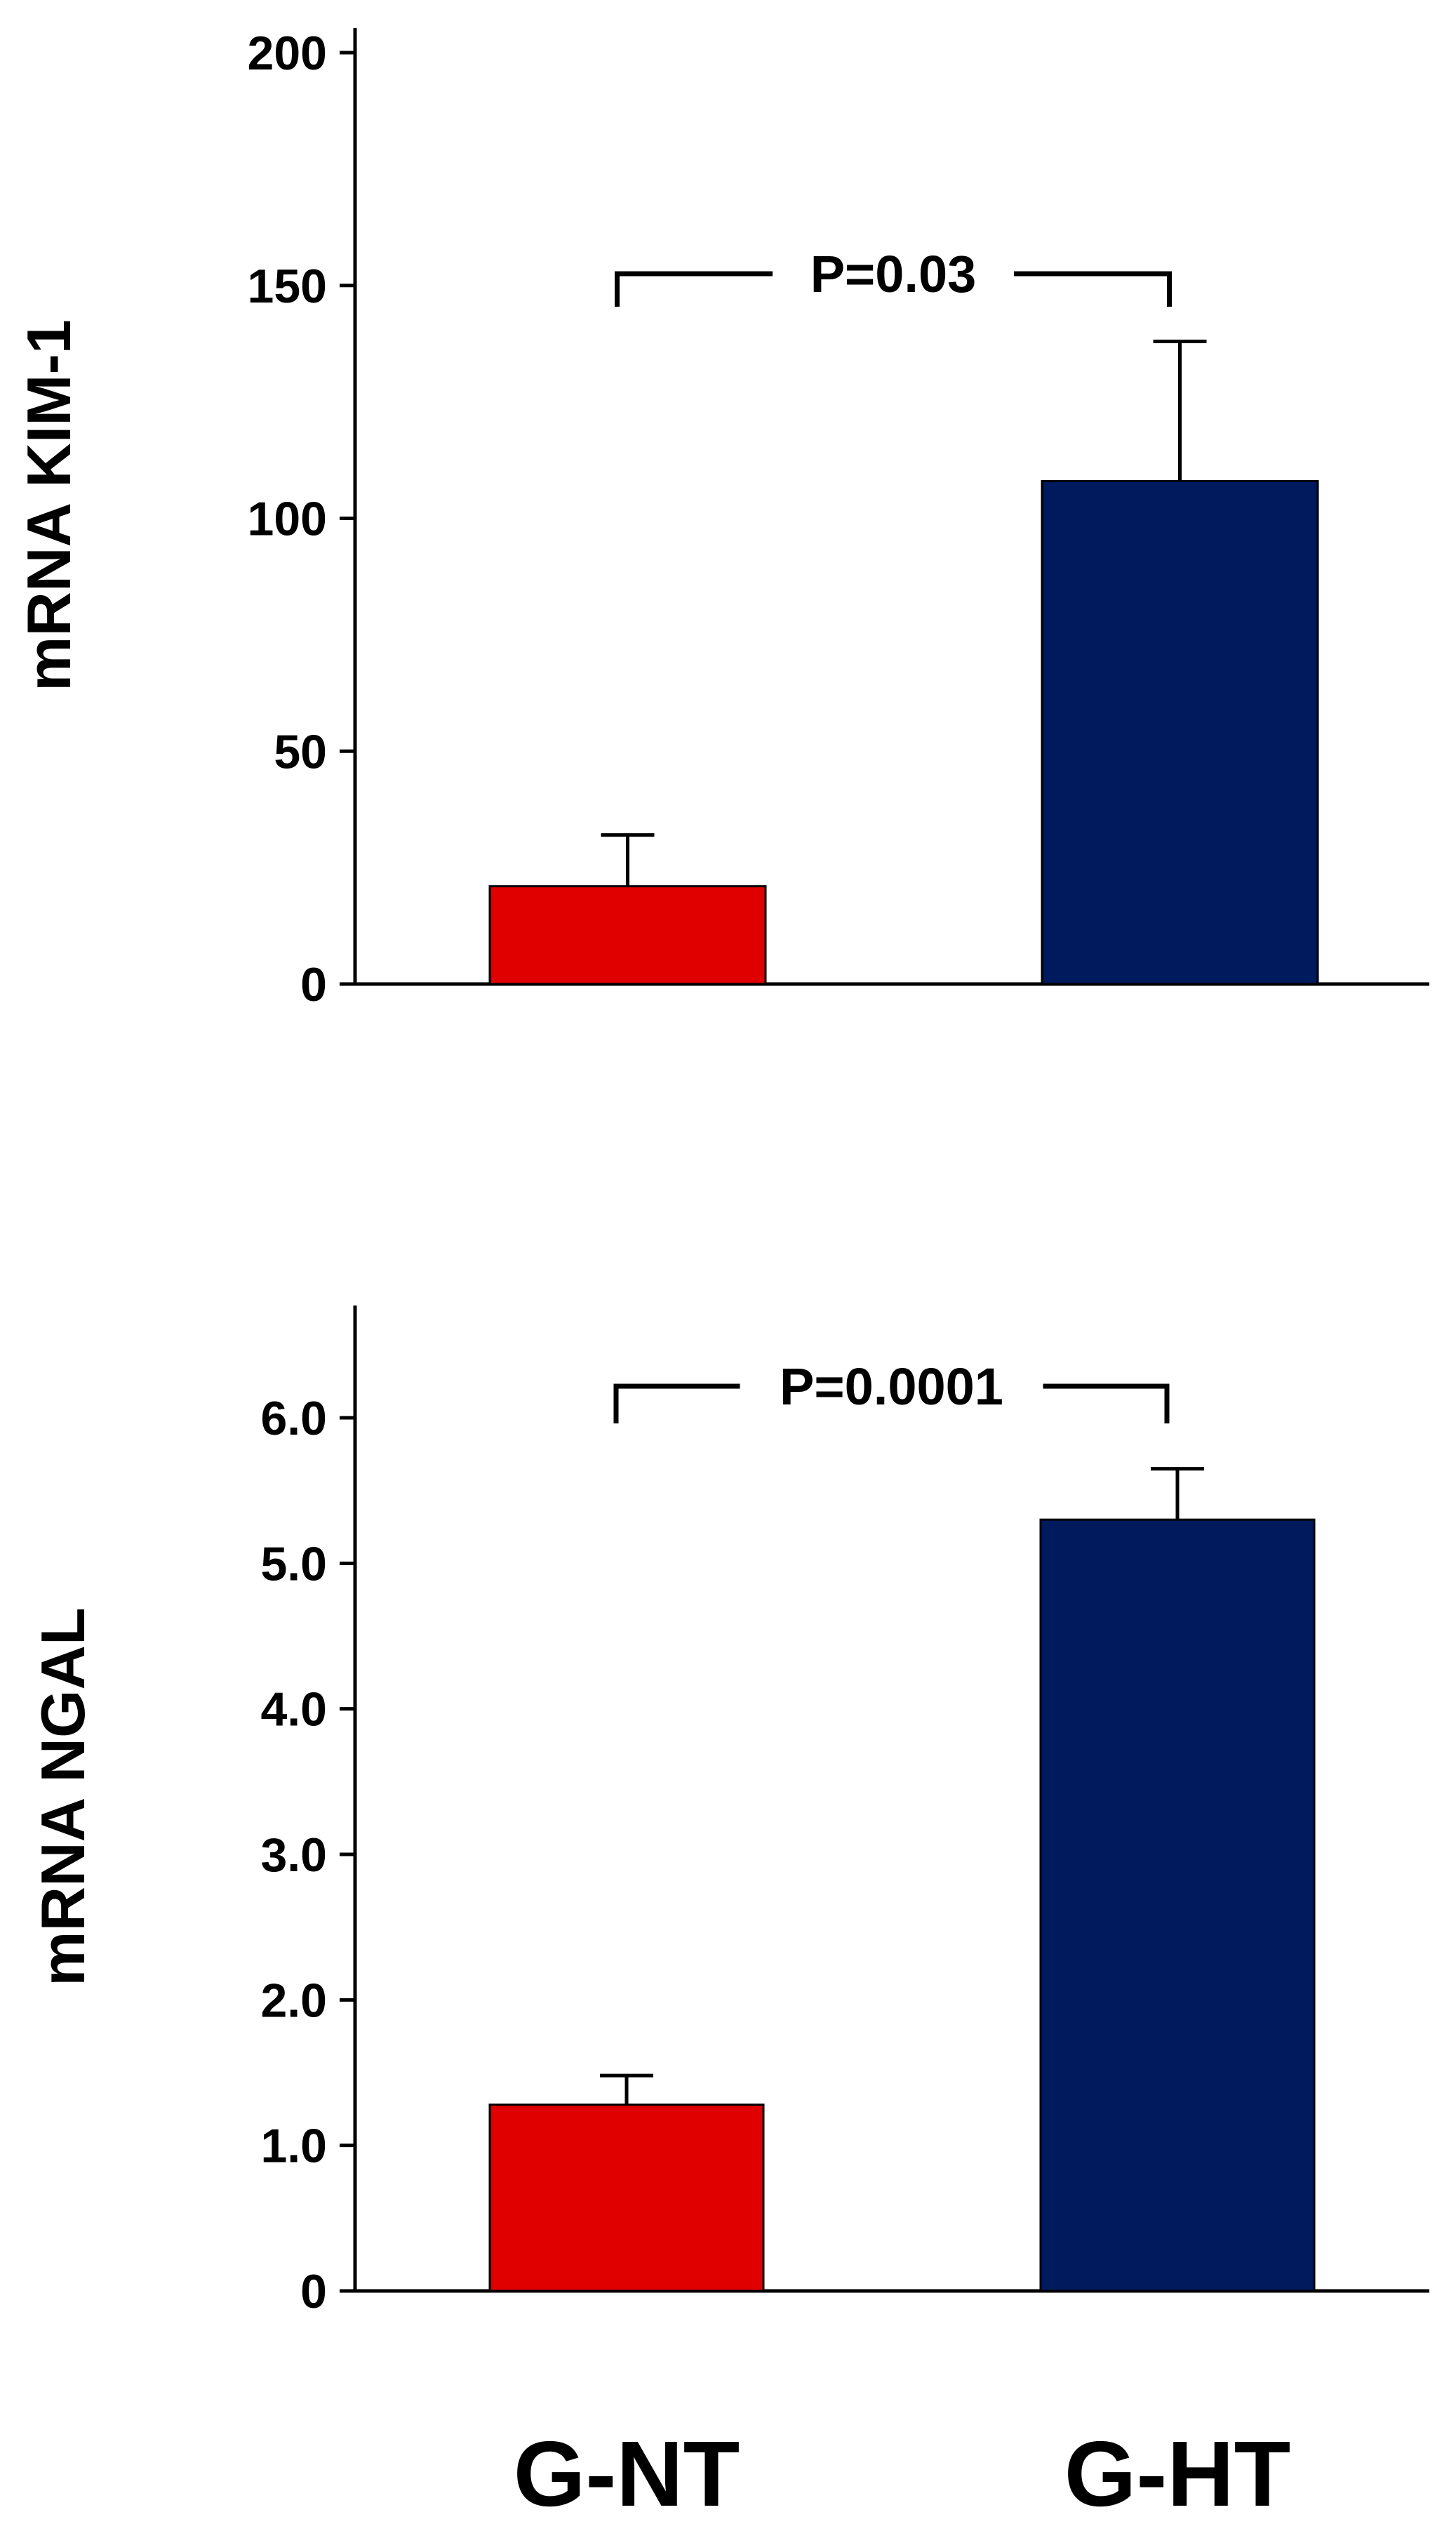 The height and width of the screenshot is (2538, 1456). What do you see at coordinates (293, 2001) in the screenshot?
I see `y-tick-label: 2.0` at bounding box center [293, 2001].